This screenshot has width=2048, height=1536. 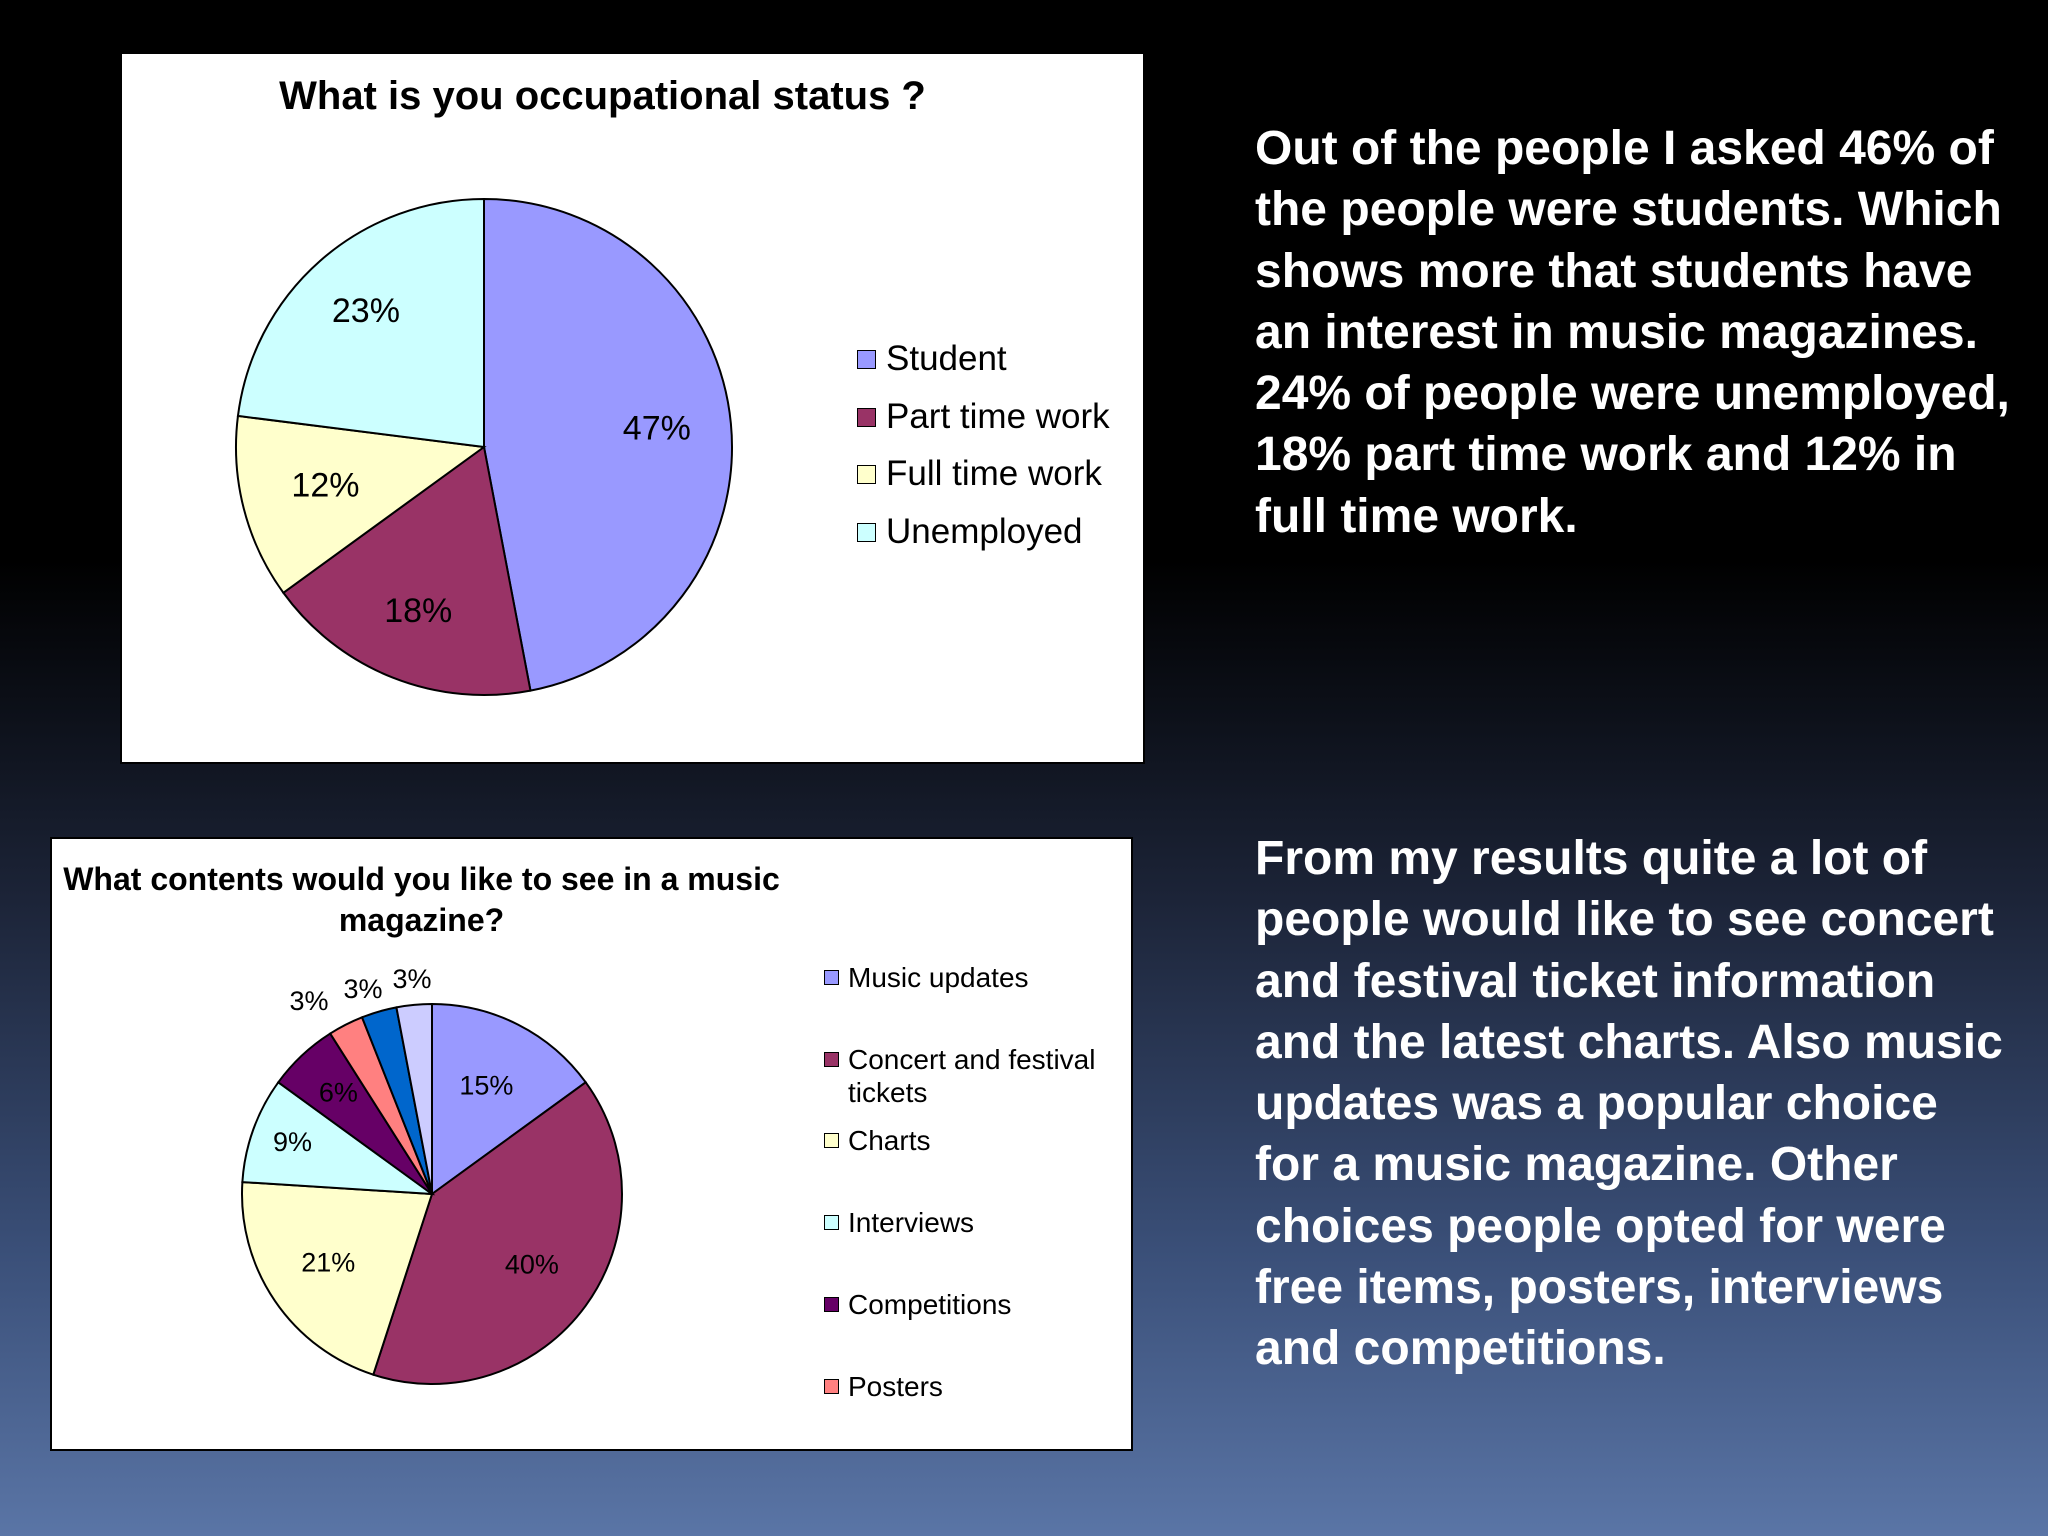 I want to click on pie-slice-label: 18%, so click(x=418, y=611).